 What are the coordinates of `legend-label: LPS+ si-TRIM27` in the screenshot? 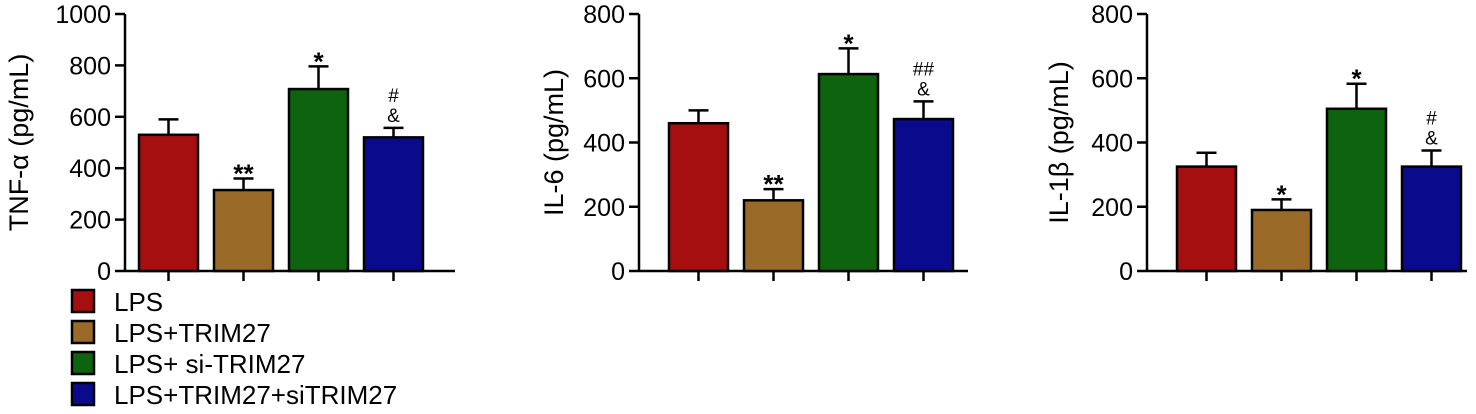 It's located at (209, 364).